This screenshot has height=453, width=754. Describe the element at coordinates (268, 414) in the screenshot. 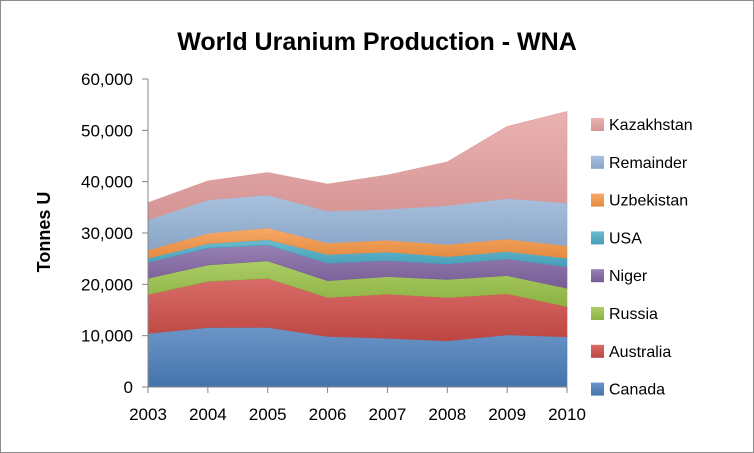

I see `x-tick-label: 2005` at that location.